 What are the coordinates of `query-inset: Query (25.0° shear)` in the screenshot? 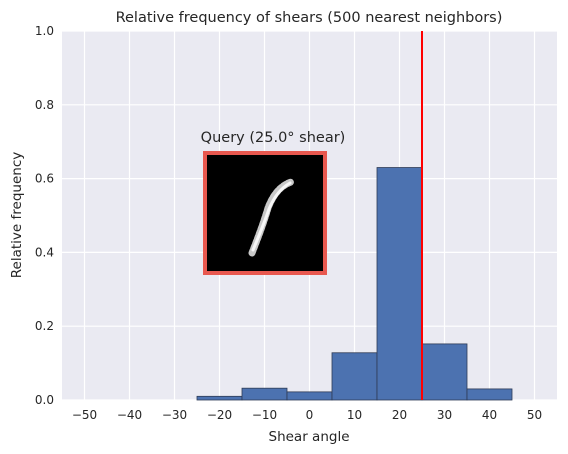 It's located at (273, 202).